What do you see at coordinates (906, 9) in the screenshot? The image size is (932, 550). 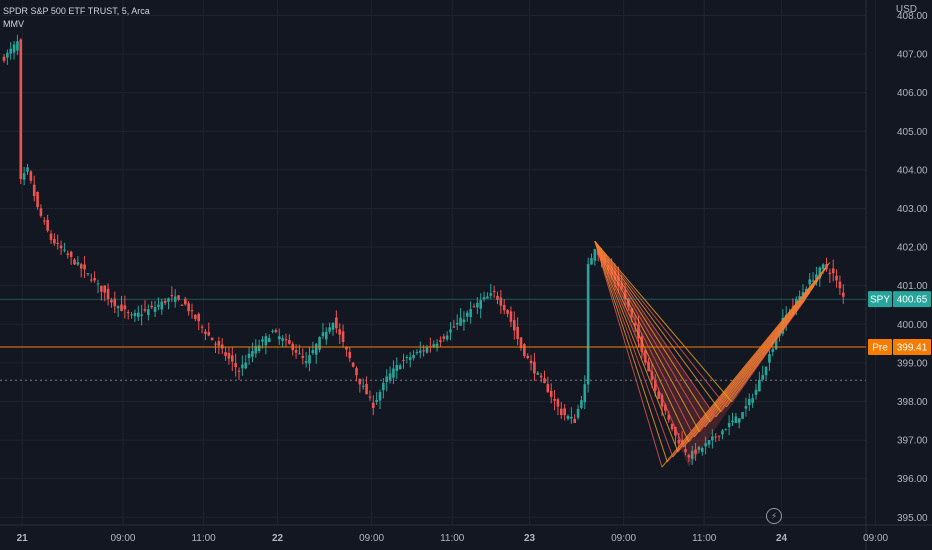 I see `currency-label: USD` at bounding box center [906, 9].